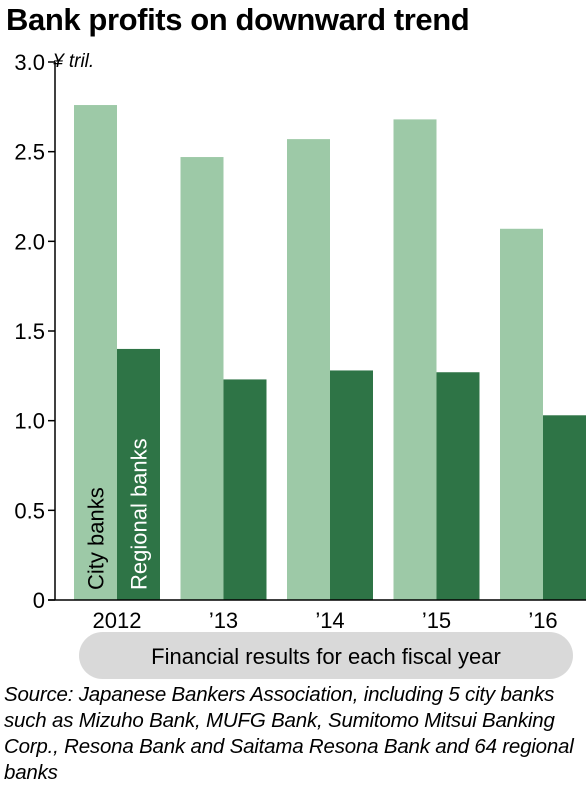  I want to click on x-axis-title: Financial results for each fiscal year, so click(326, 656).